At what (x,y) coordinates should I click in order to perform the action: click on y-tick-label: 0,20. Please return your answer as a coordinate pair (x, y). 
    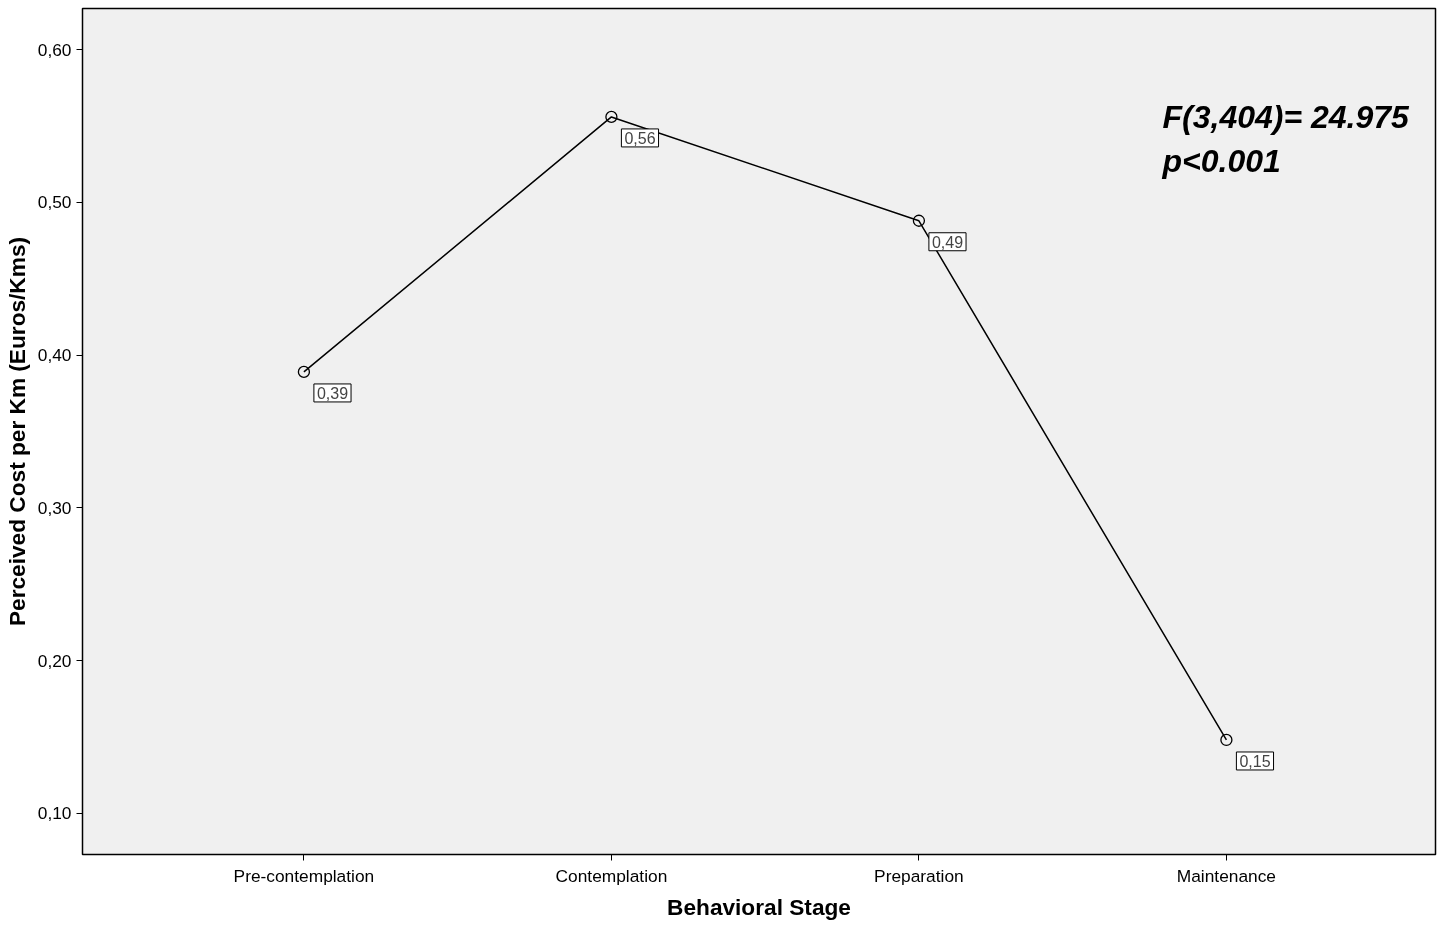
    Looking at the image, I should click on (54, 660).